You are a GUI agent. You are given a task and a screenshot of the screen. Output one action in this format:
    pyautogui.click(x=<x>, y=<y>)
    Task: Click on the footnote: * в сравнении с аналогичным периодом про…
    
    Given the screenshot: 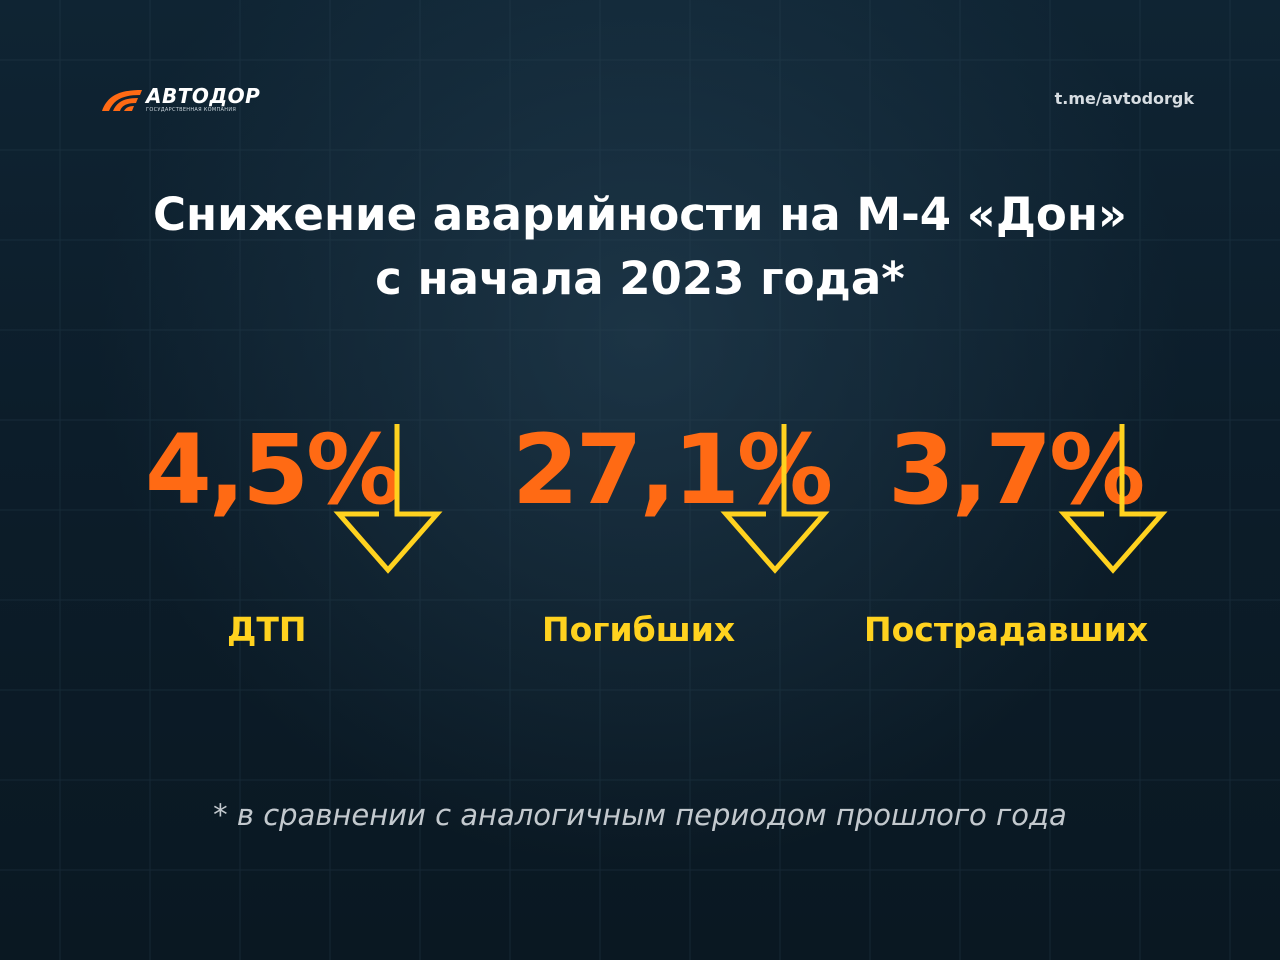 What is the action you would take?
    pyautogui.click(x=640, y=815)
    